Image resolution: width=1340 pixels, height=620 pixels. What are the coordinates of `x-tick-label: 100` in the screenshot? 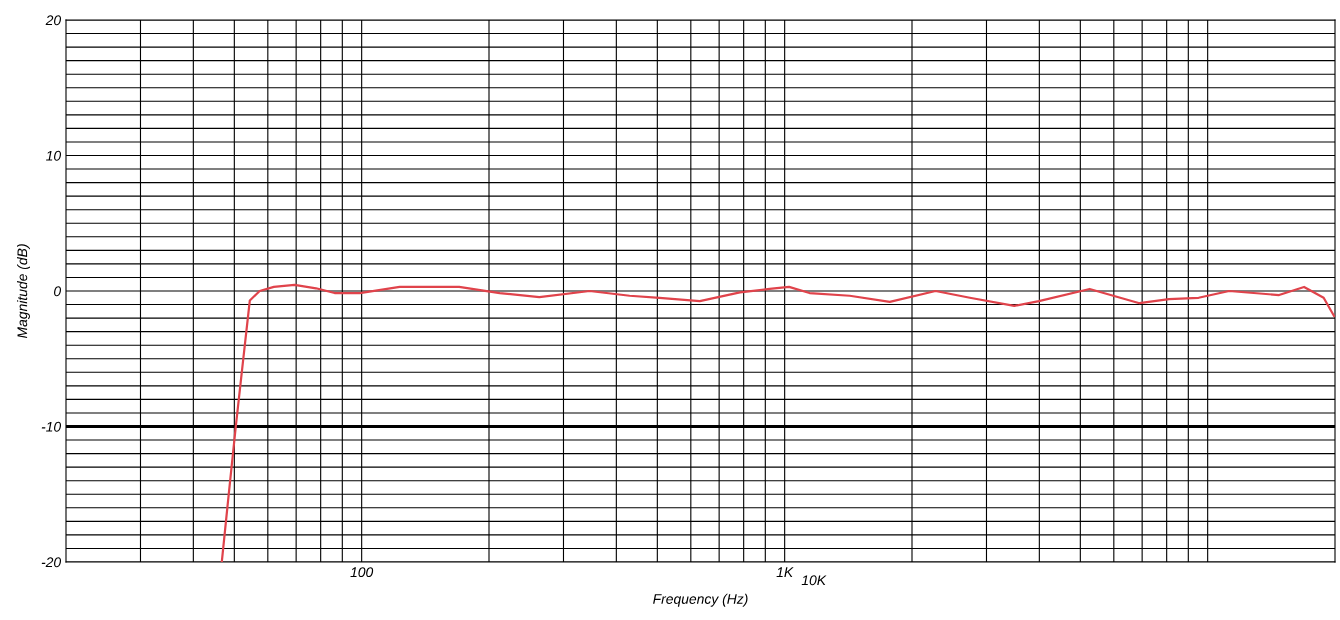 It's located at (362, 572).